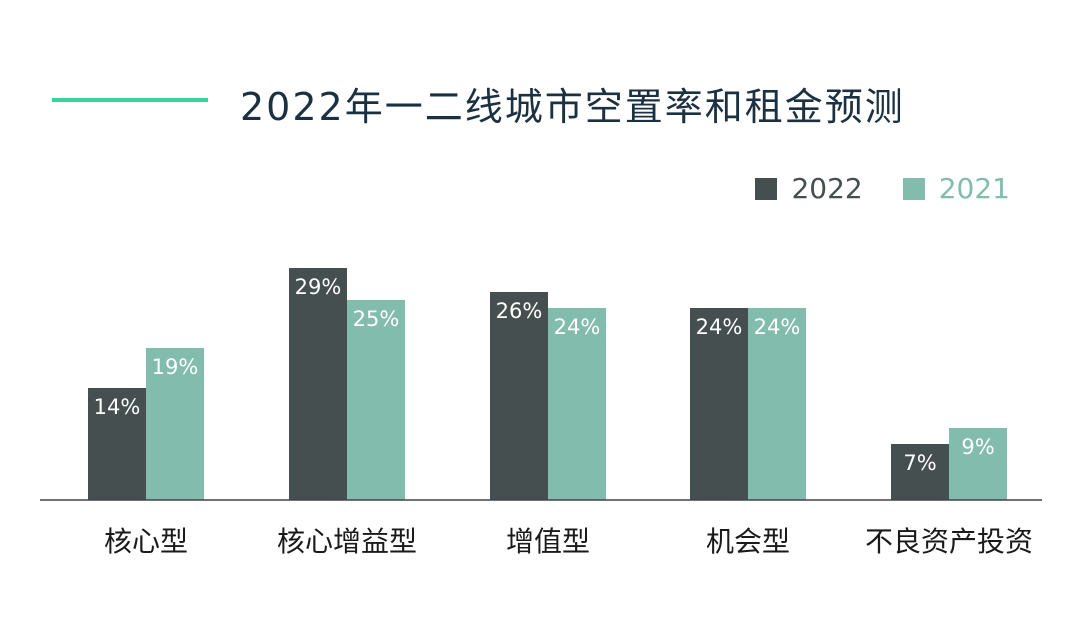 The image size is (1080, 623). Describe the element at coordinates (827, 188) in the screenshot. I see `legend-label-2022: 2022` at that location.